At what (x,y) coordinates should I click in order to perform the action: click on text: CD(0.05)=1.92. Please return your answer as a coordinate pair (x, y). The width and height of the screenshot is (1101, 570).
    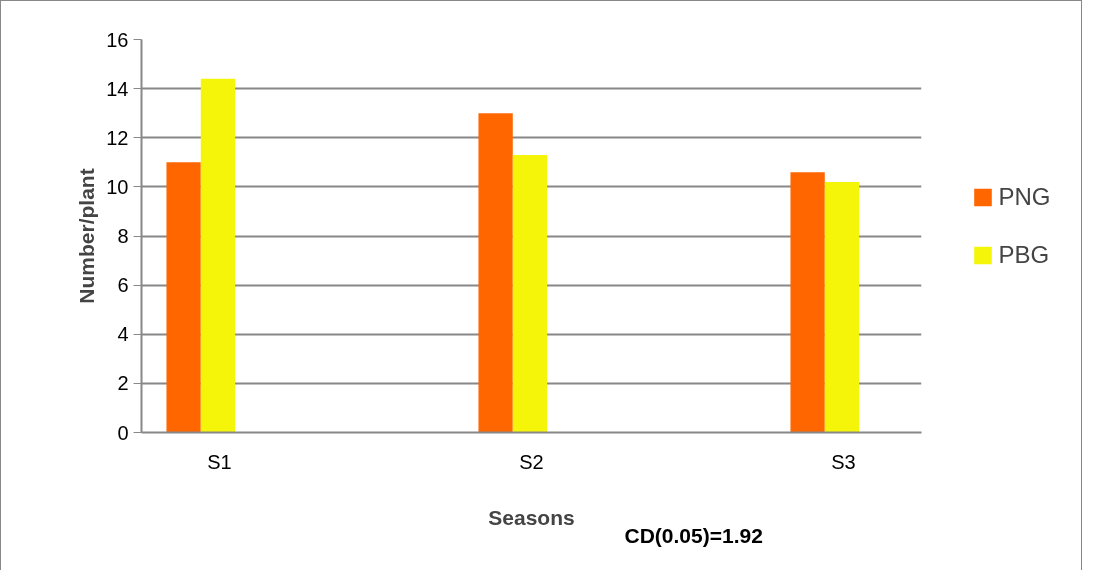
    Looking at the image, I should click on (693, 535).